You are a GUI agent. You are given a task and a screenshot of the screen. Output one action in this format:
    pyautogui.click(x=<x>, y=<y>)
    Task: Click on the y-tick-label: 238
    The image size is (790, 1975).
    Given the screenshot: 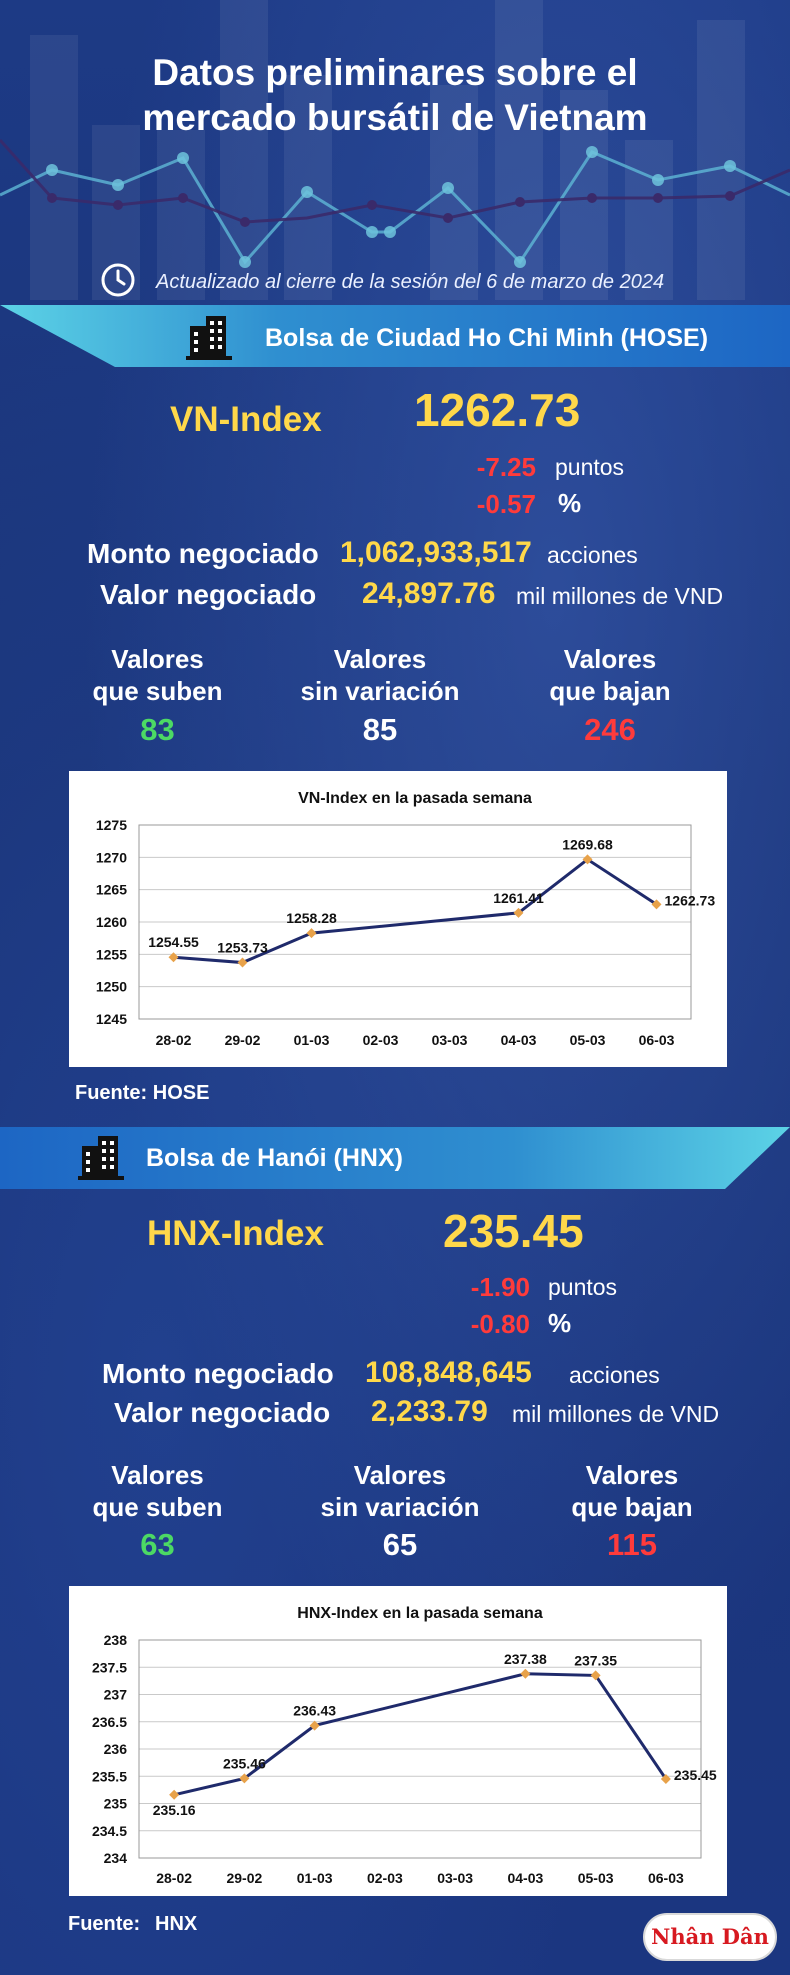 What is the action you would take?
    pyautogui.click(x=116, y=1640)
    